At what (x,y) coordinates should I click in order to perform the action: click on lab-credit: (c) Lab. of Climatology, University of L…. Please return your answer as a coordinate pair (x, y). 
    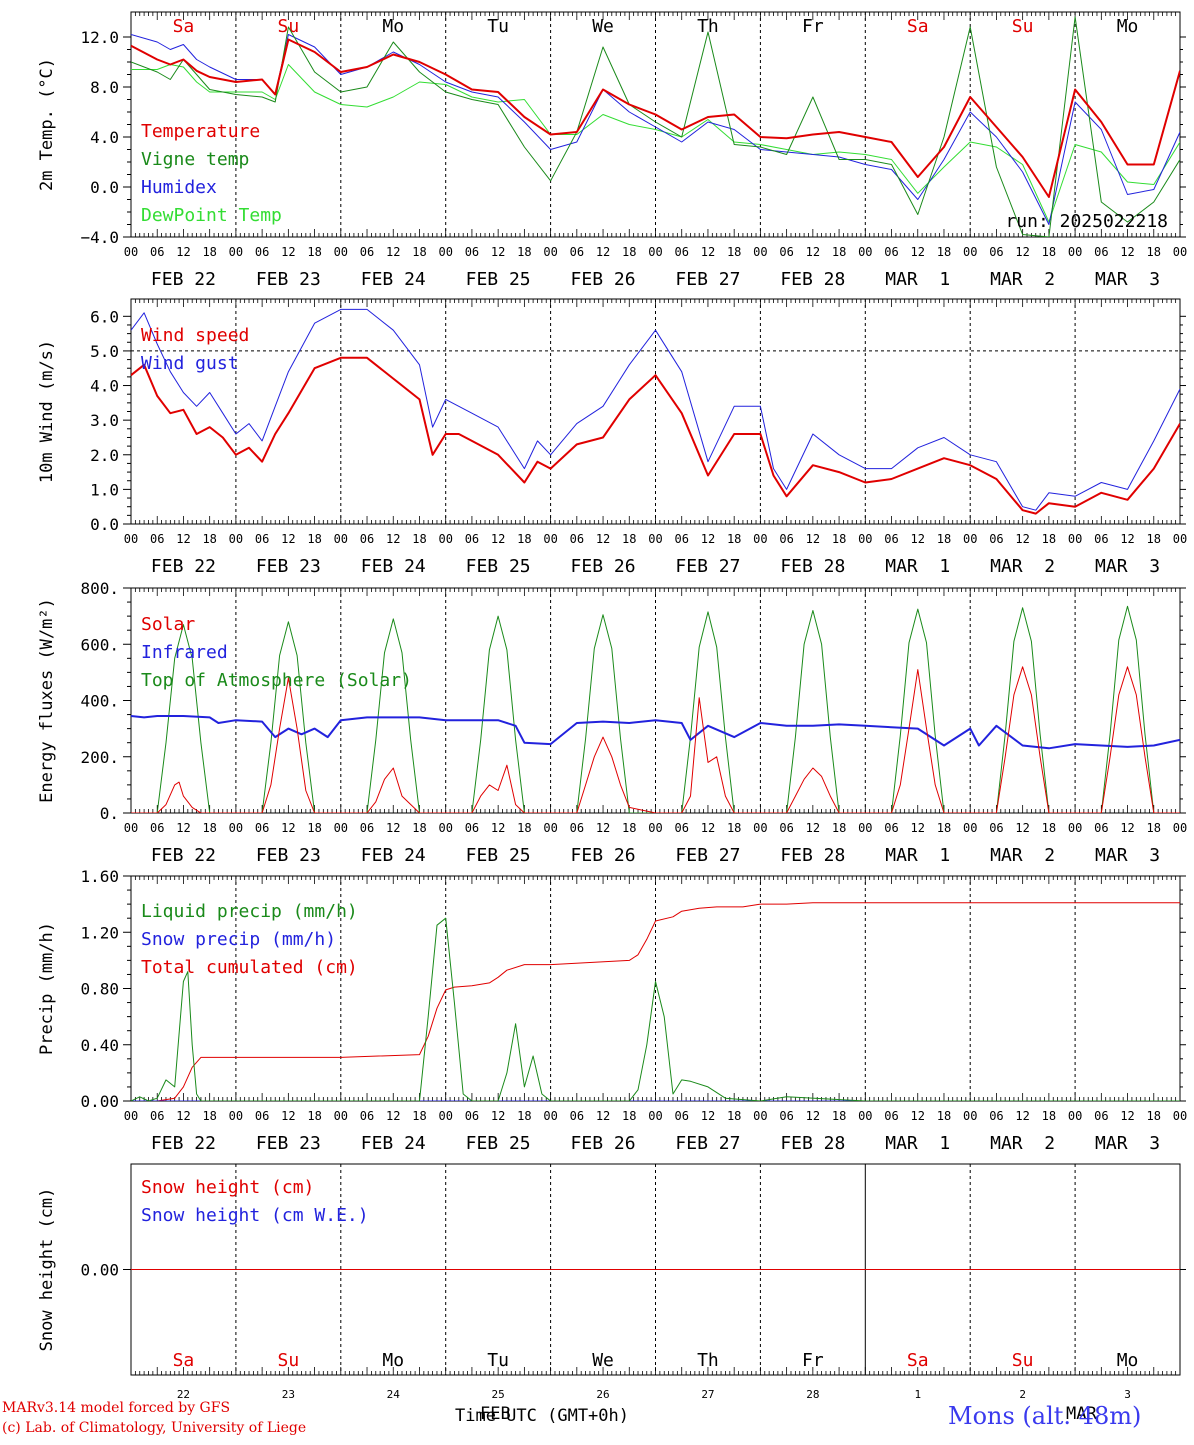
    Looking at the image, I should click on (154, 1428).